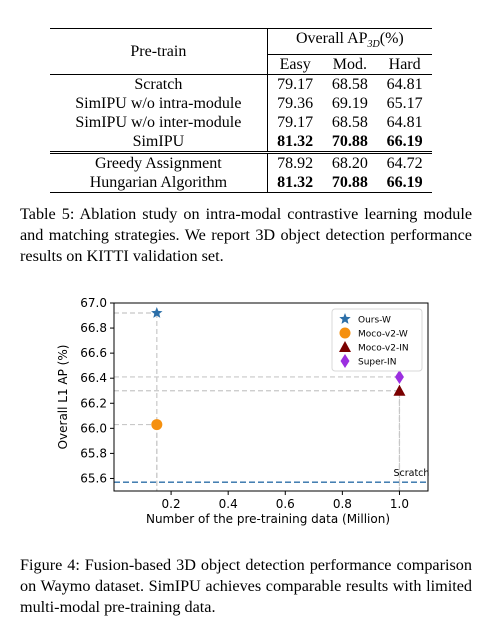  I want to click on pretrain-cell: SimIPU w/o intra-module, so click(159, 104).